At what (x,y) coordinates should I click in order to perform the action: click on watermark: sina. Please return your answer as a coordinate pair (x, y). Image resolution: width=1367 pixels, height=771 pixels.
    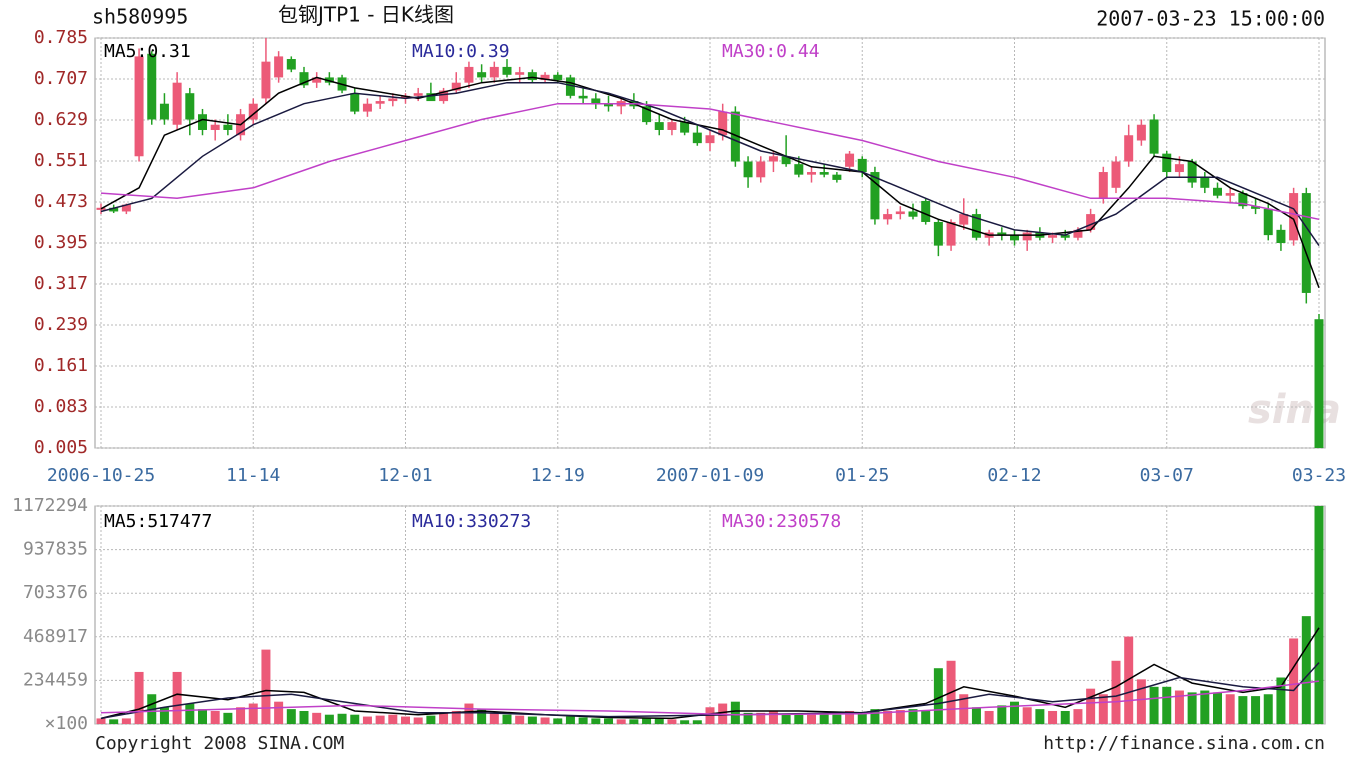
    Looking at the image, I should click on (1294, 410).